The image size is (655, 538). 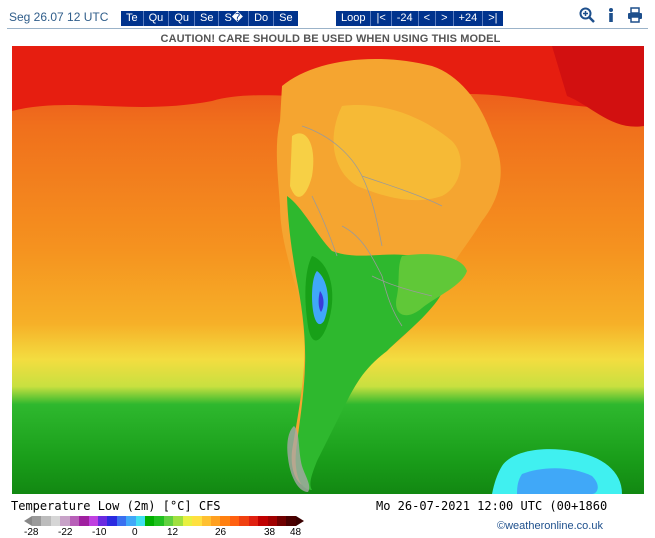 What do you see at coordinates (99, 532) in the screenshot?
I see `legend-tick: -10` at bounding box center [99, 532].